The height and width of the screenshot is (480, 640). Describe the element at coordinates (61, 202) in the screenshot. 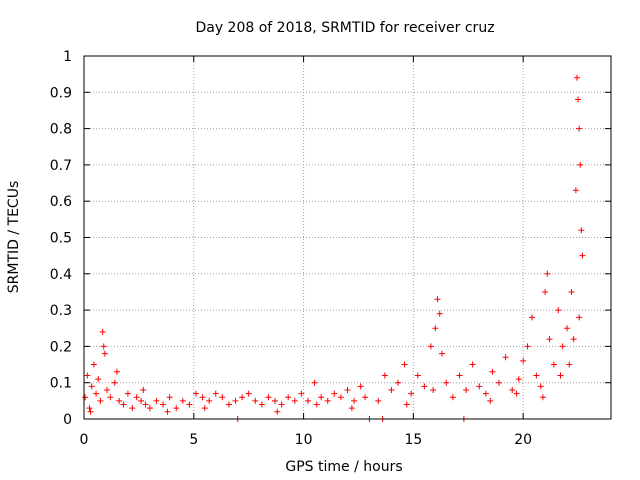

I see `y-tick-label: 0.6` at that location.